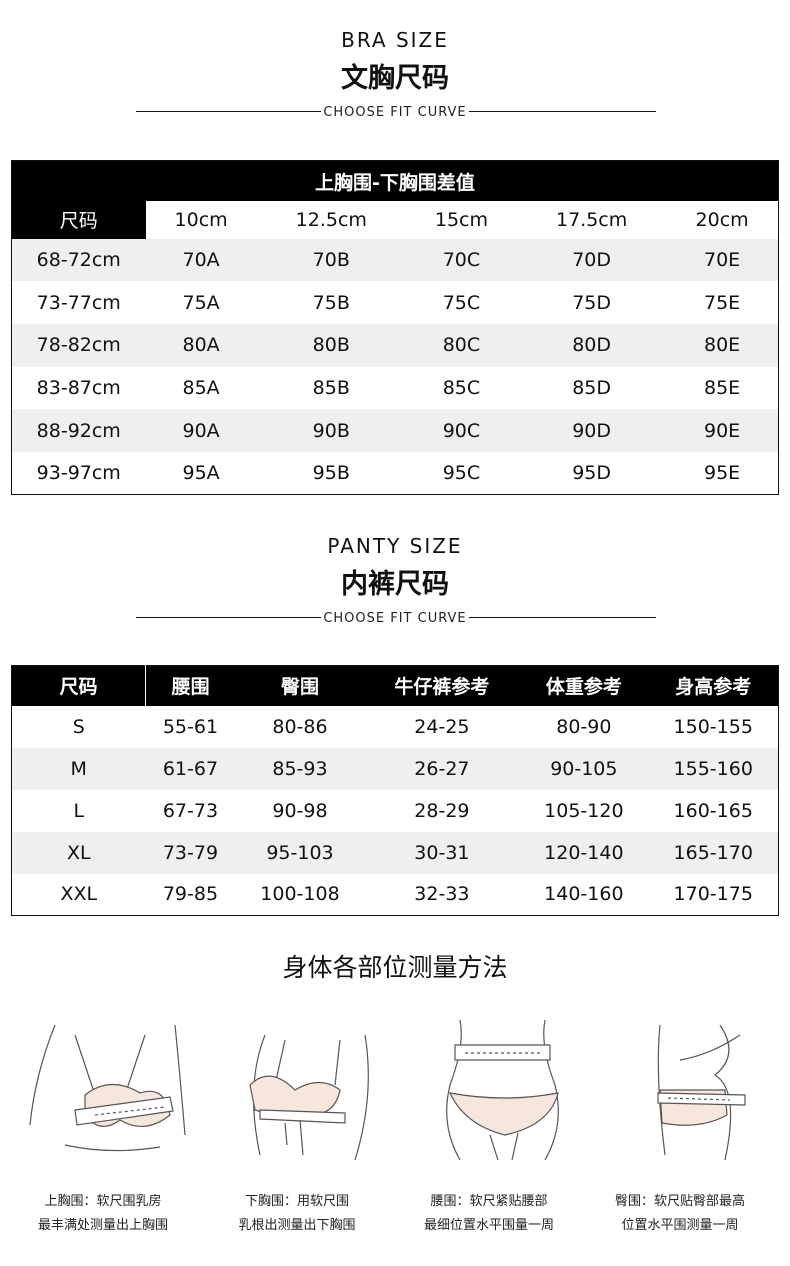  What do you see at coordinates (592, 387) in the screenshot?
I see `table-cell: 85D` at bounding box center [592, 387].